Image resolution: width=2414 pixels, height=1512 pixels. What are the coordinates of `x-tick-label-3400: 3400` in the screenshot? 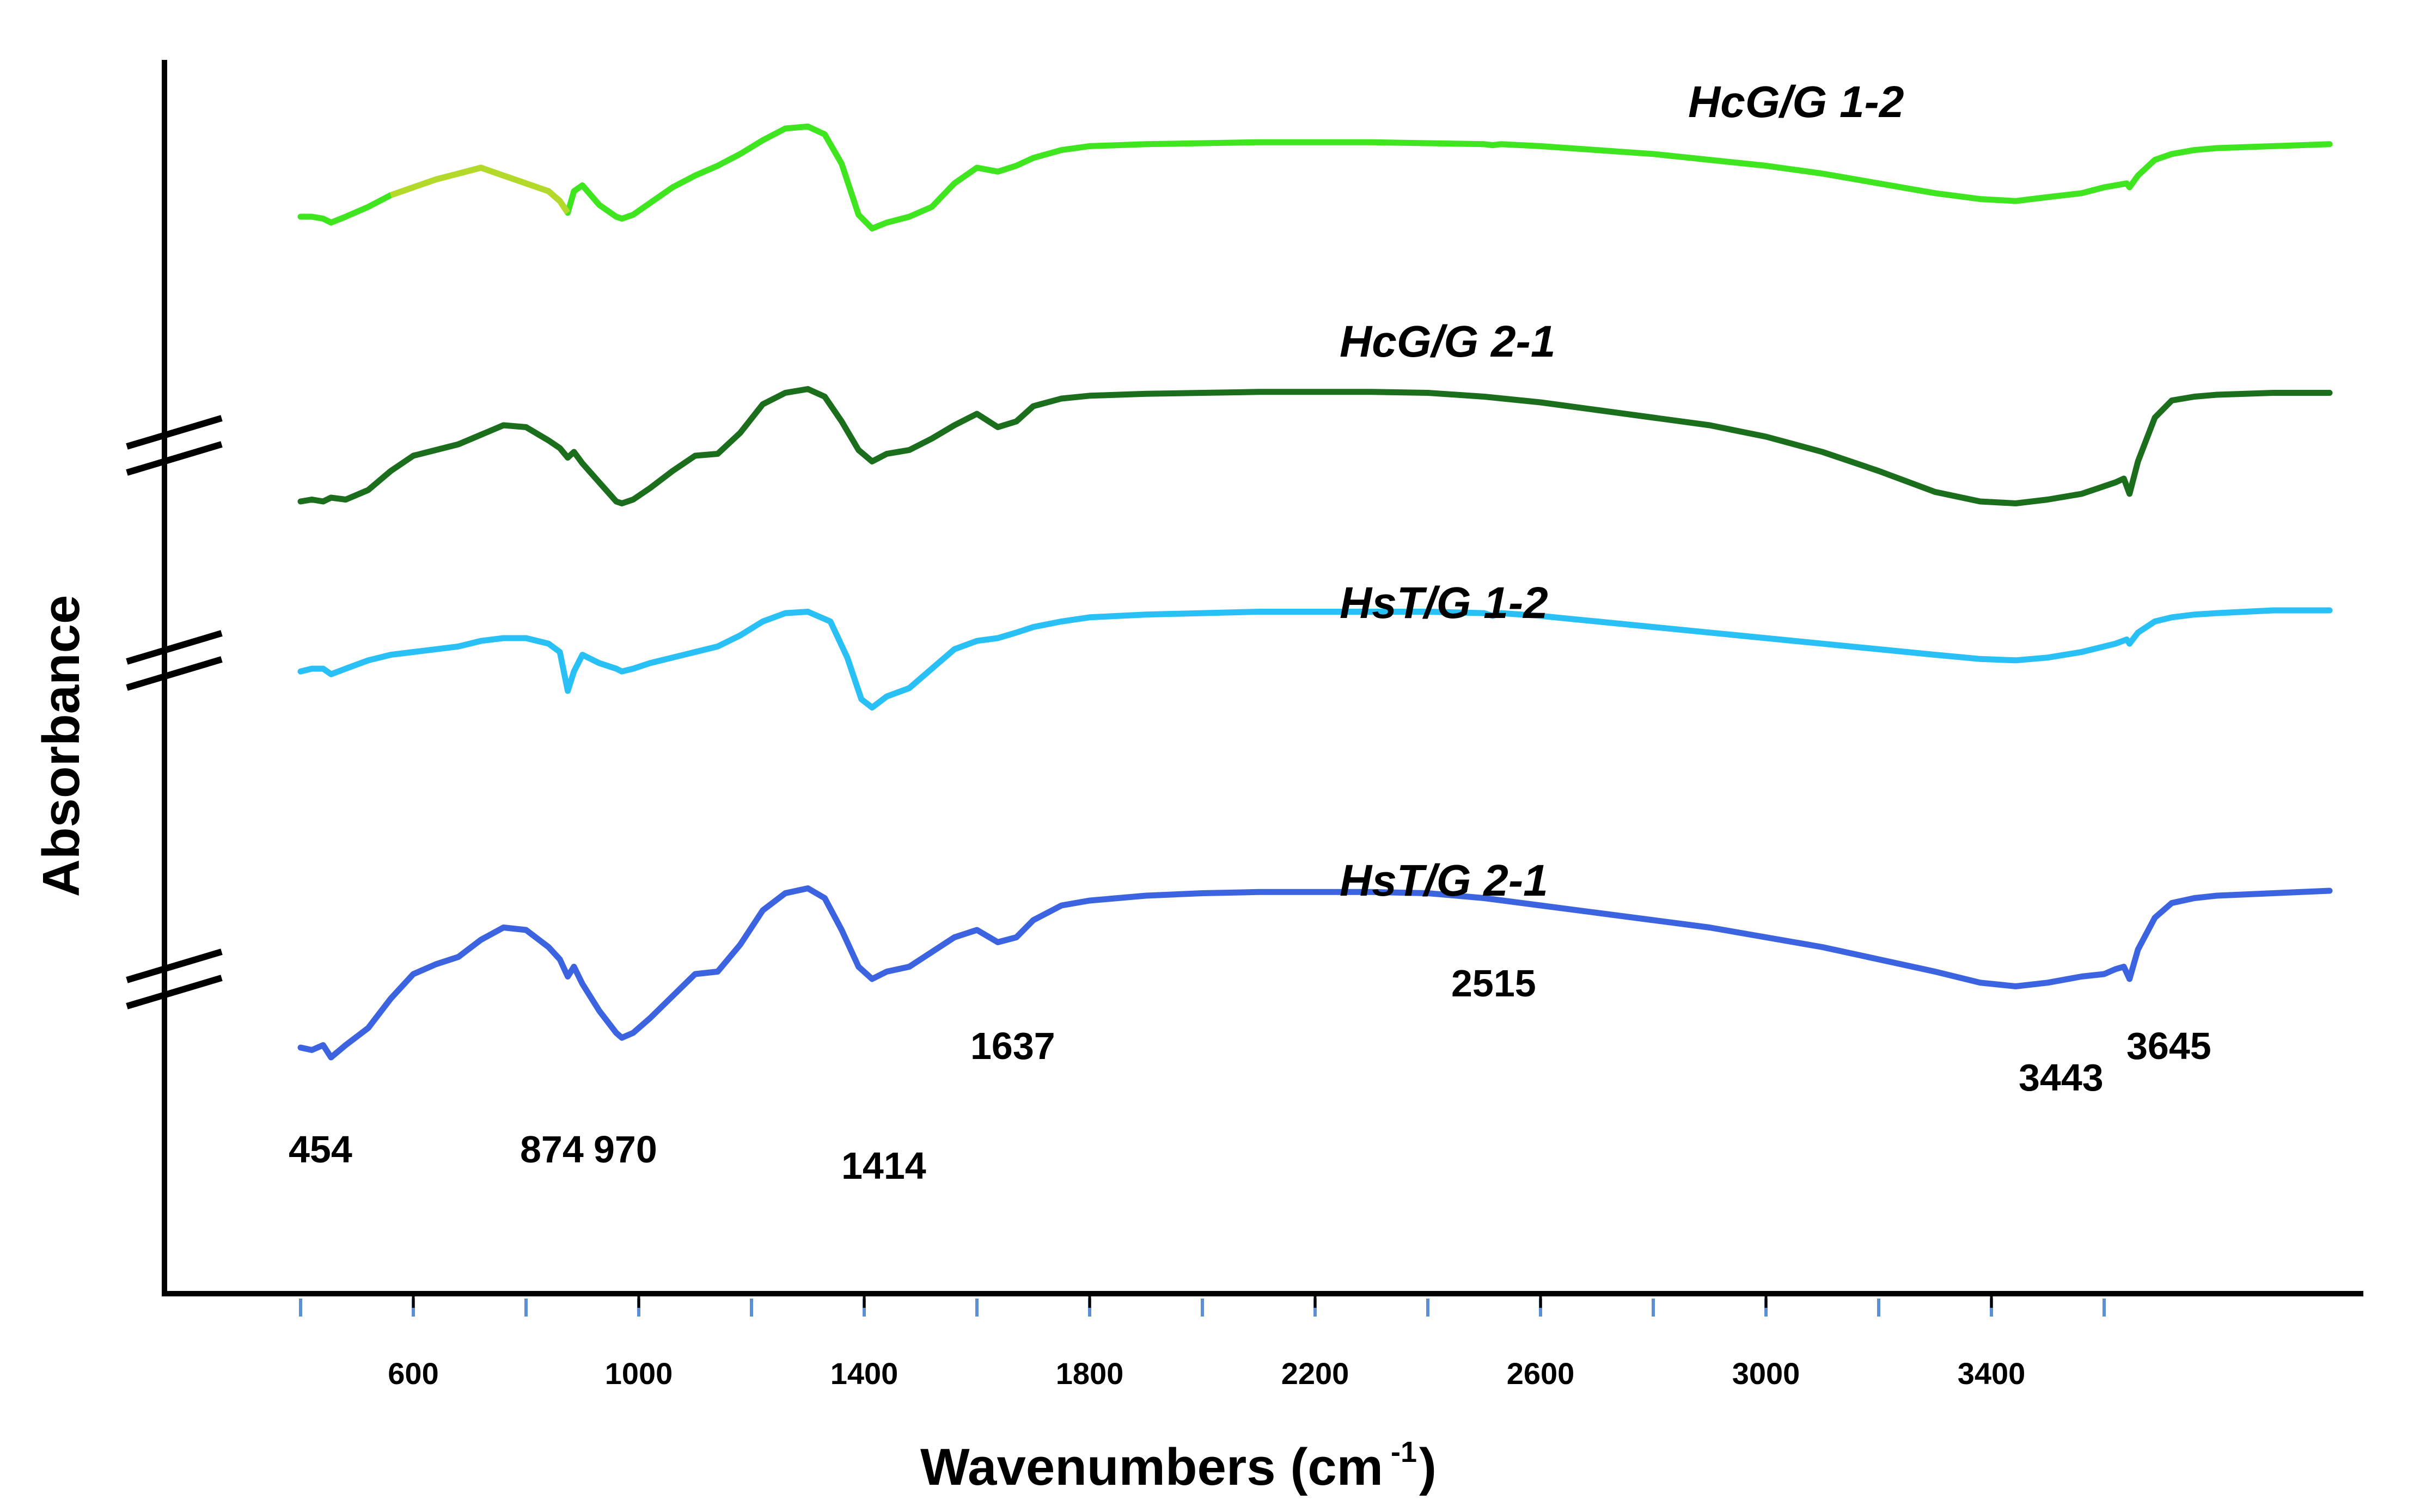 It's located at (1992, 1373).